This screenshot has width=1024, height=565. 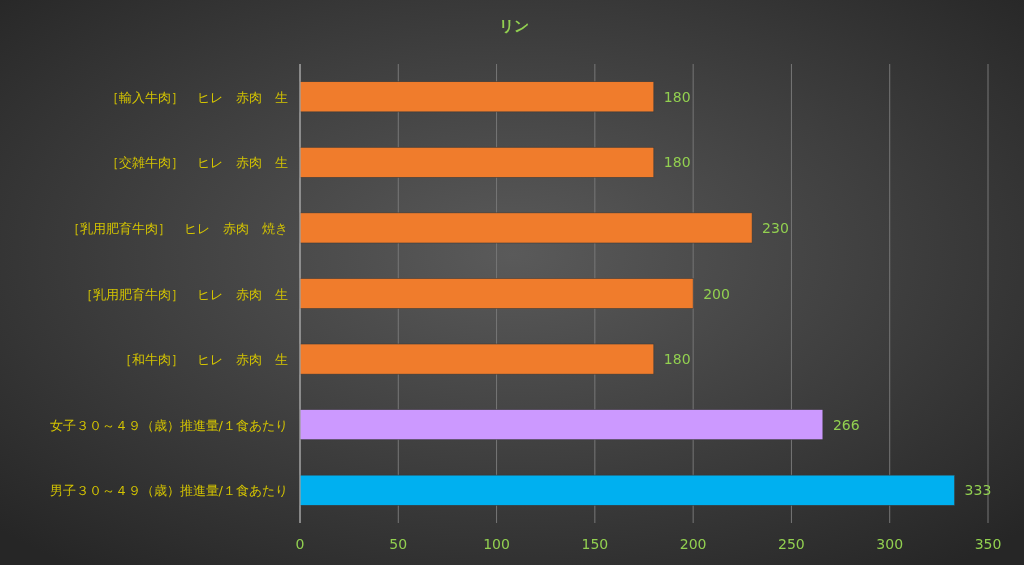 I want to click on y-tick-label: ［和牛肉］ ヒレ 赤肉 生, so click(x=203, y=360).